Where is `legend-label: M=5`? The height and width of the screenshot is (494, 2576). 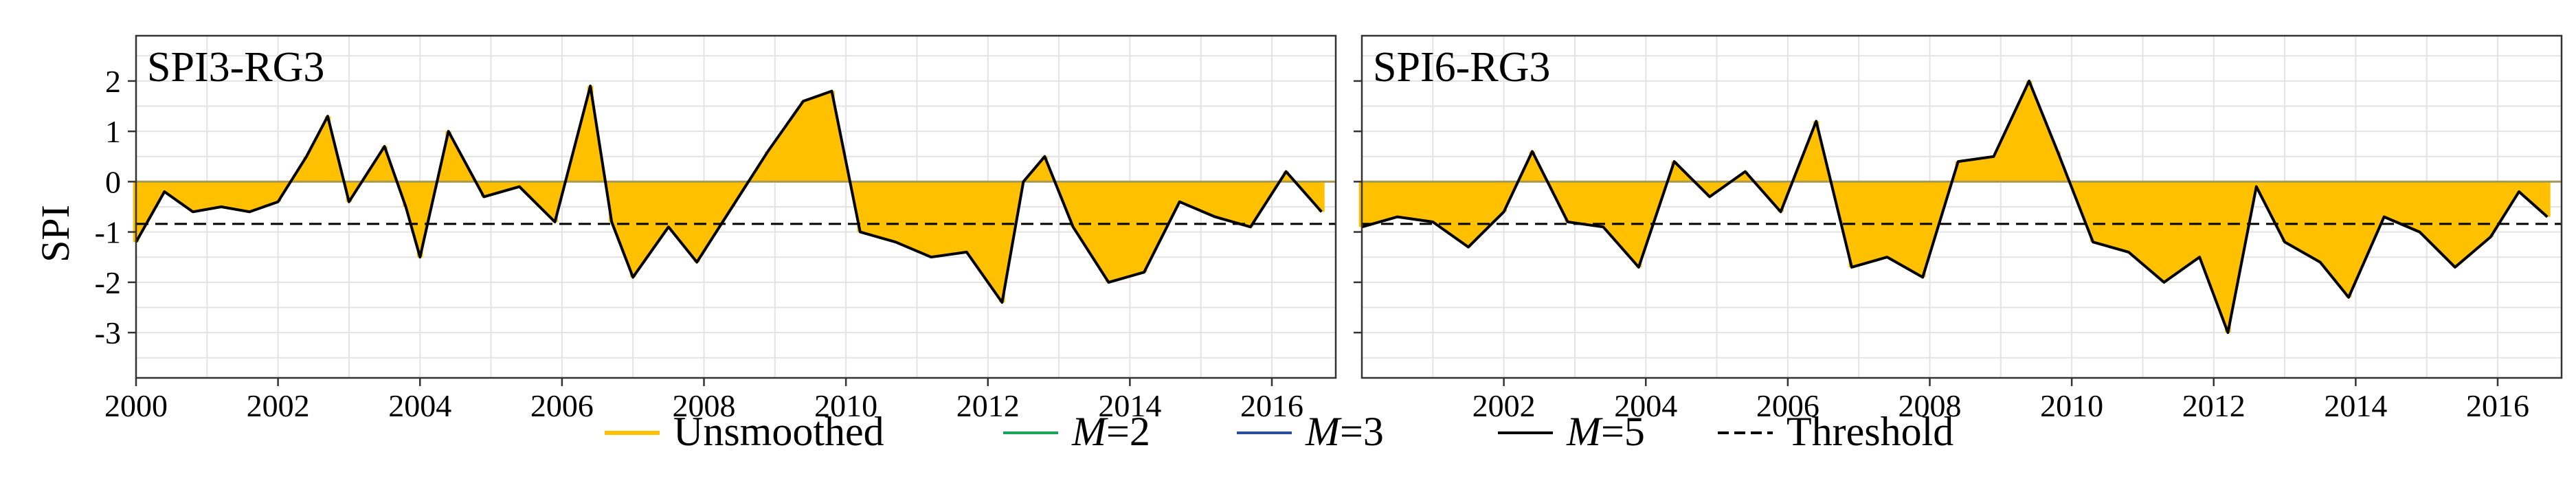
legend-label: M=5 is located at coordinates (1605, 431).